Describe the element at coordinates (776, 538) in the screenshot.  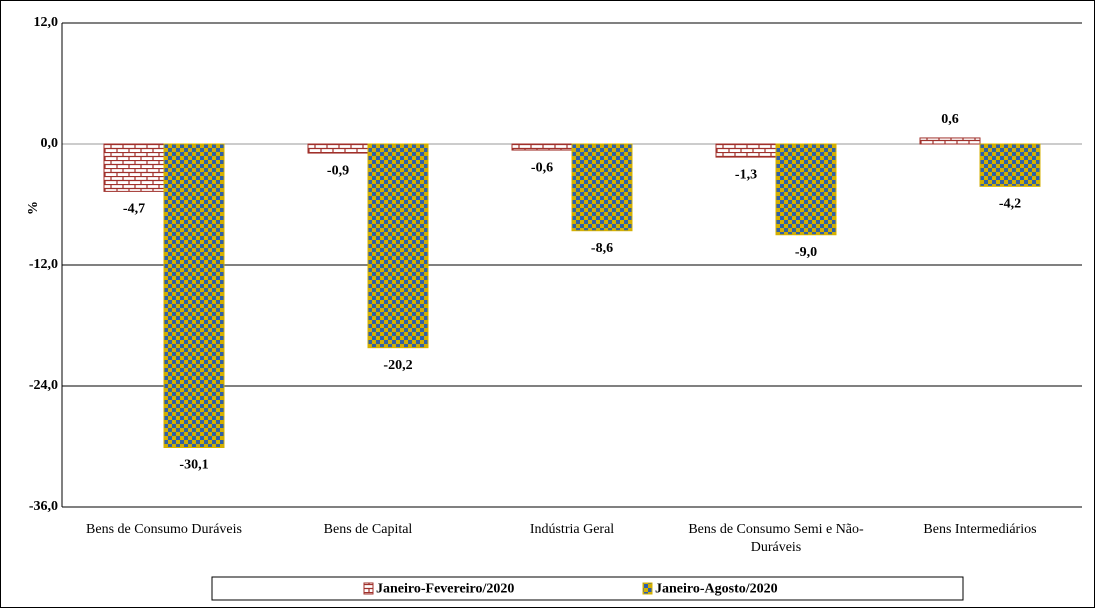
I see `x-tick-label: Bens de Consumo Semi e Não-Duráveis` at that location.